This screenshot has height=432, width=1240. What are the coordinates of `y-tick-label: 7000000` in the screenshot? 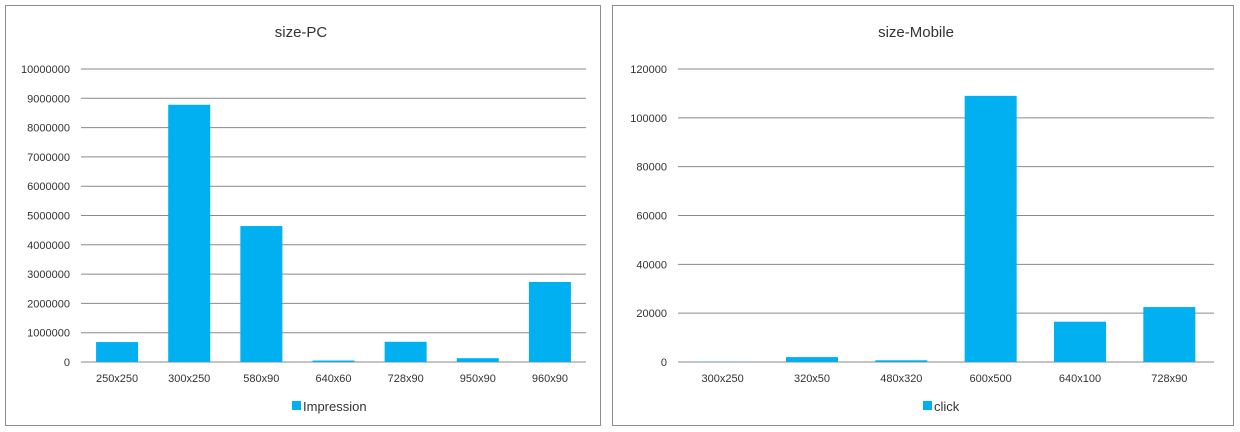 It's located at (48, 158).